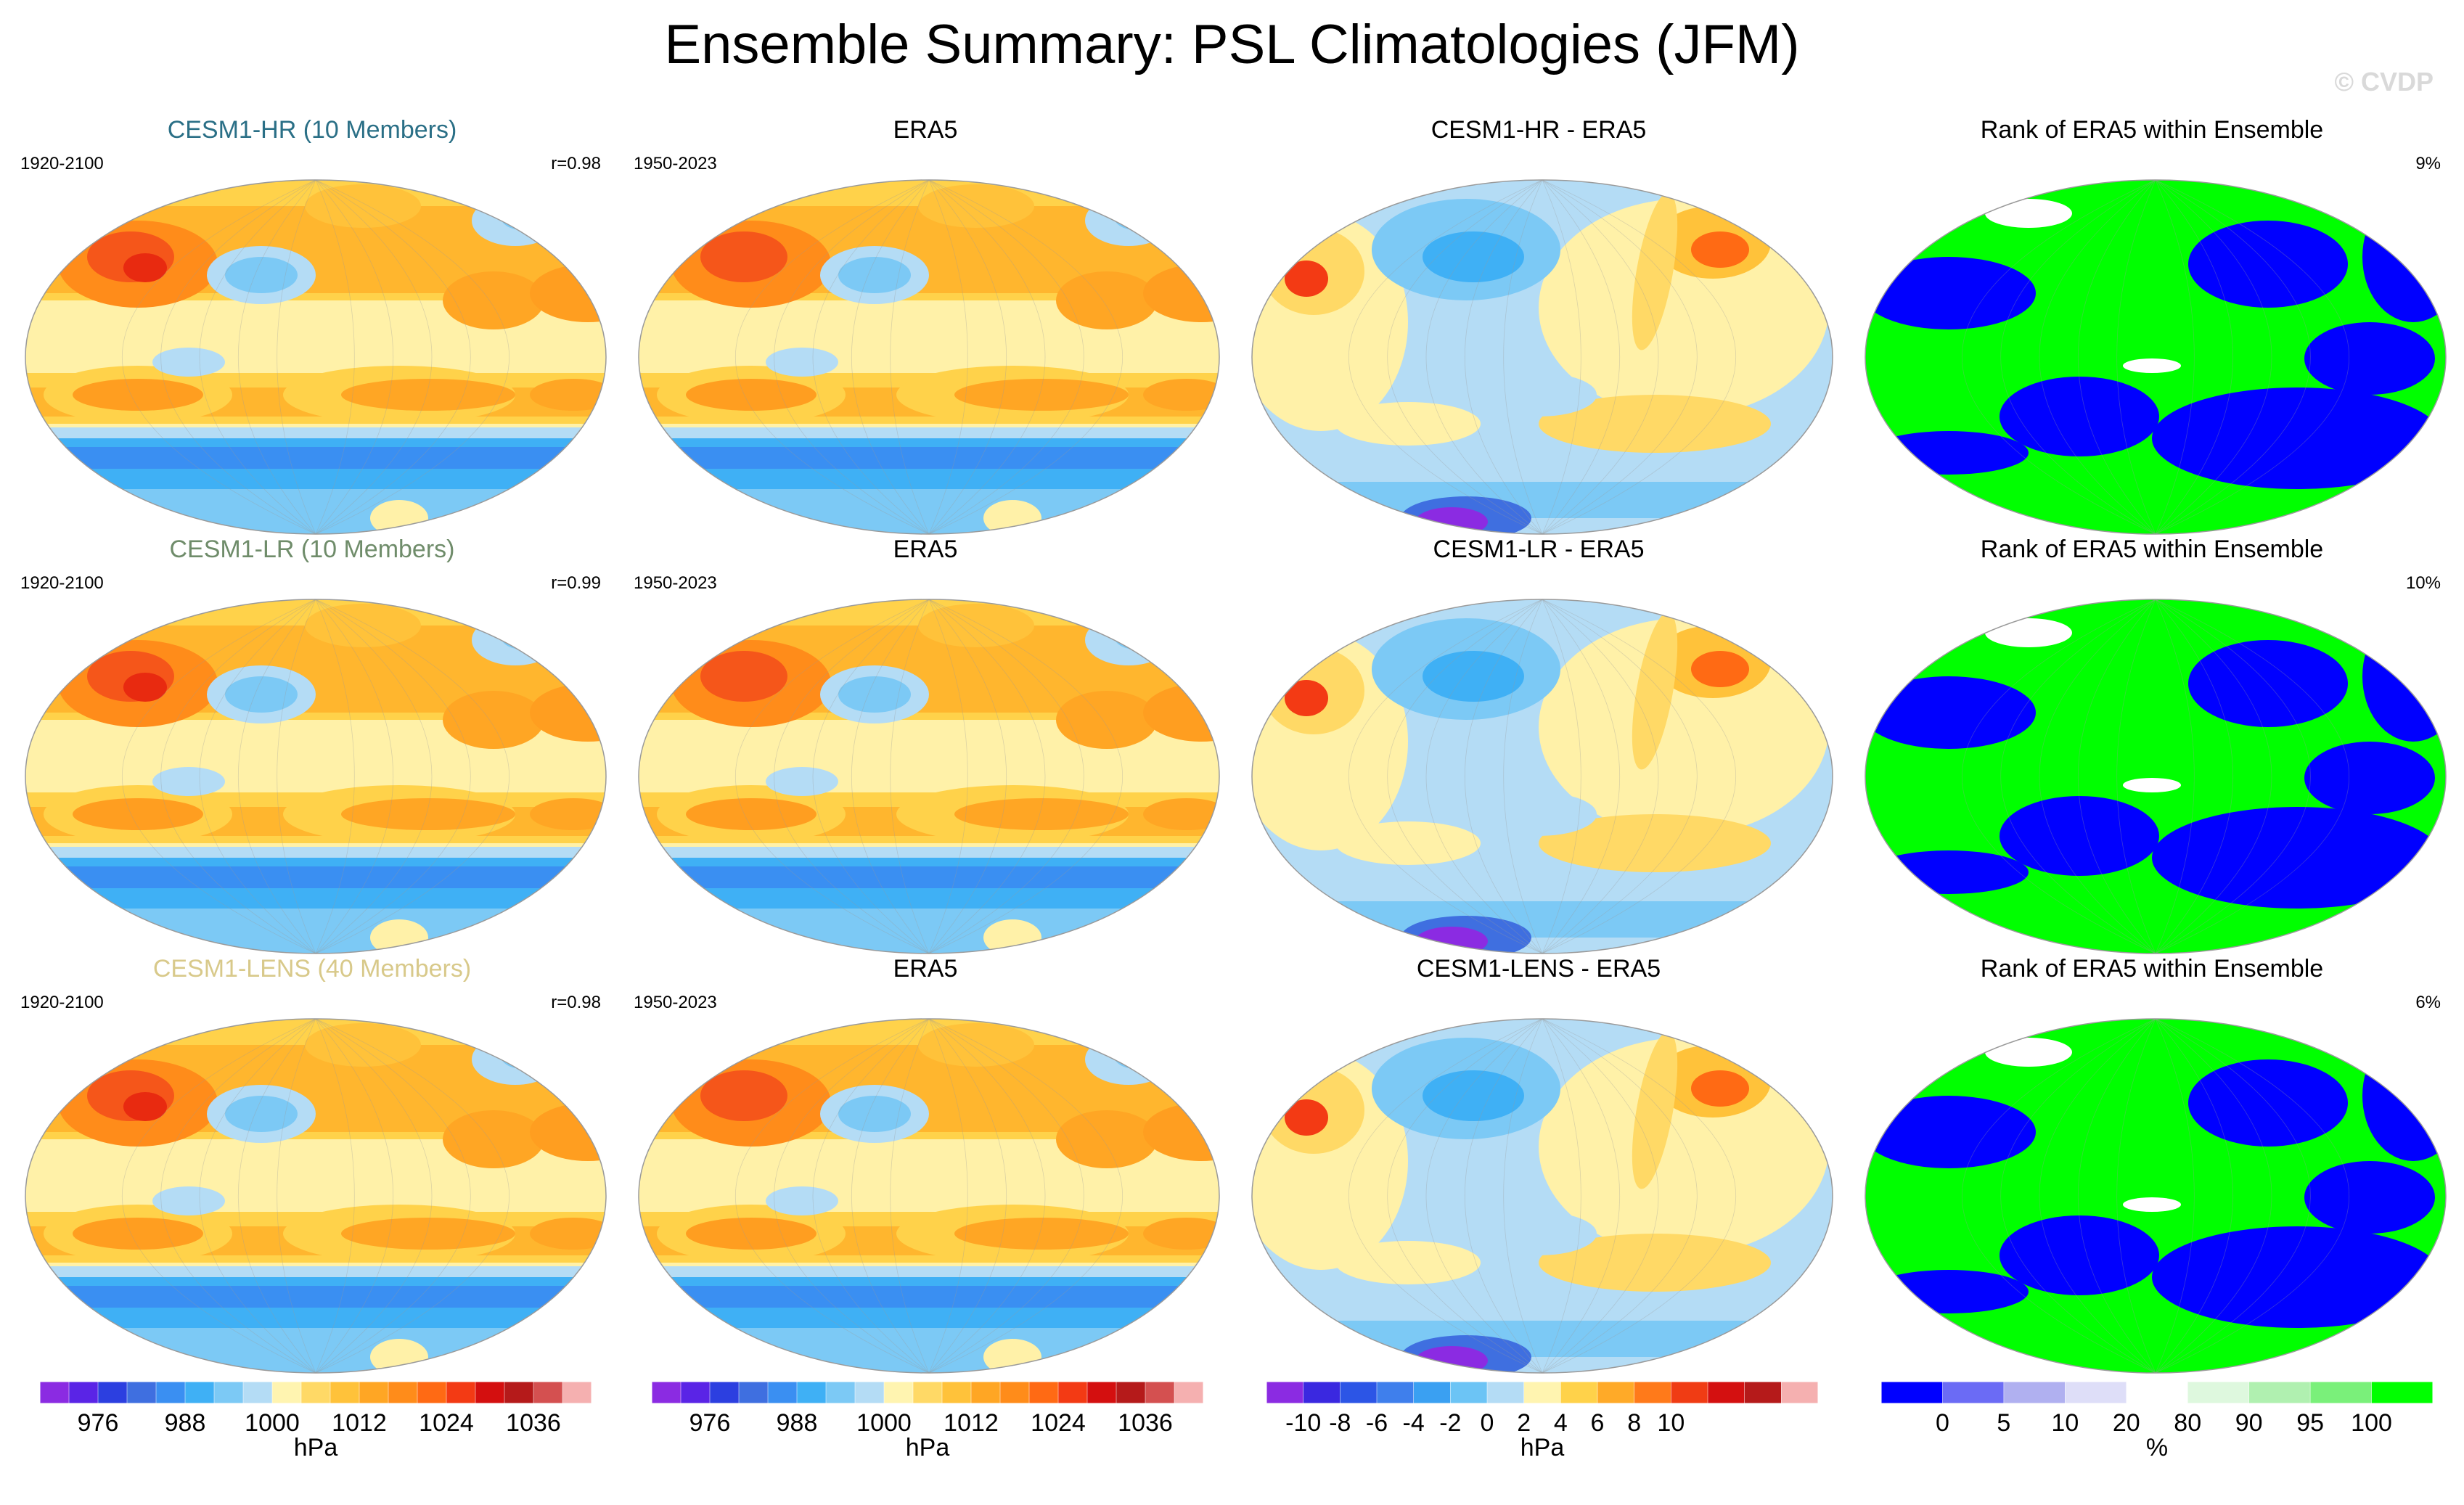 The width and height of the screenshot is (2464, 1505). I want to click on panel-ensemble: CESM1-HR (10 Members) 1920-2100 r=0.98, so click(312, 326).